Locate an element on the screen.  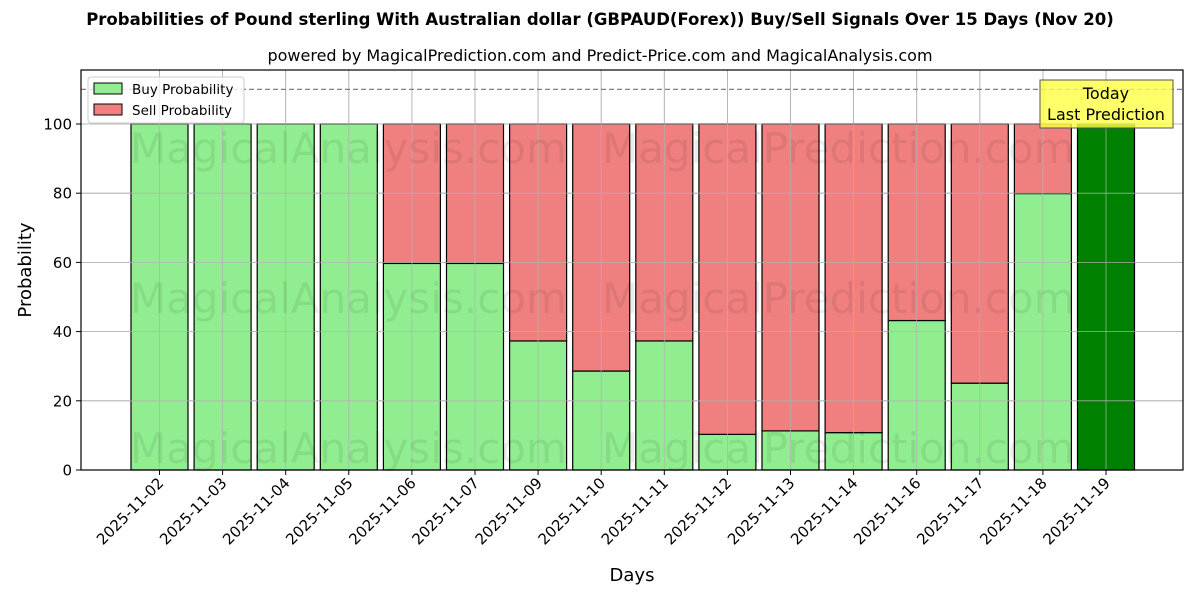
x-tick-label: 2025-11-05 is located at coordinates (319, 511).